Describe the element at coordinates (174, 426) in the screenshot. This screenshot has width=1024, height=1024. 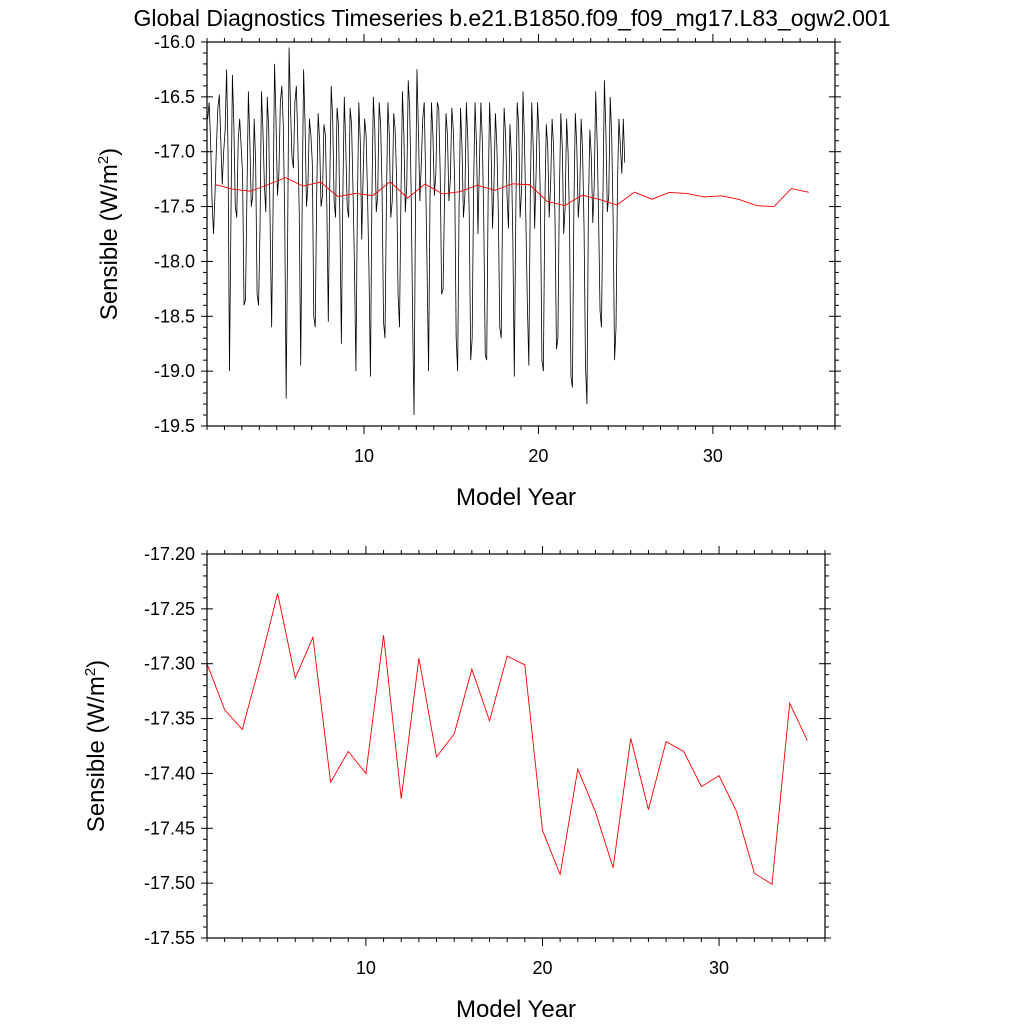
I see `top-y-tick-label: -19.5` at that location.